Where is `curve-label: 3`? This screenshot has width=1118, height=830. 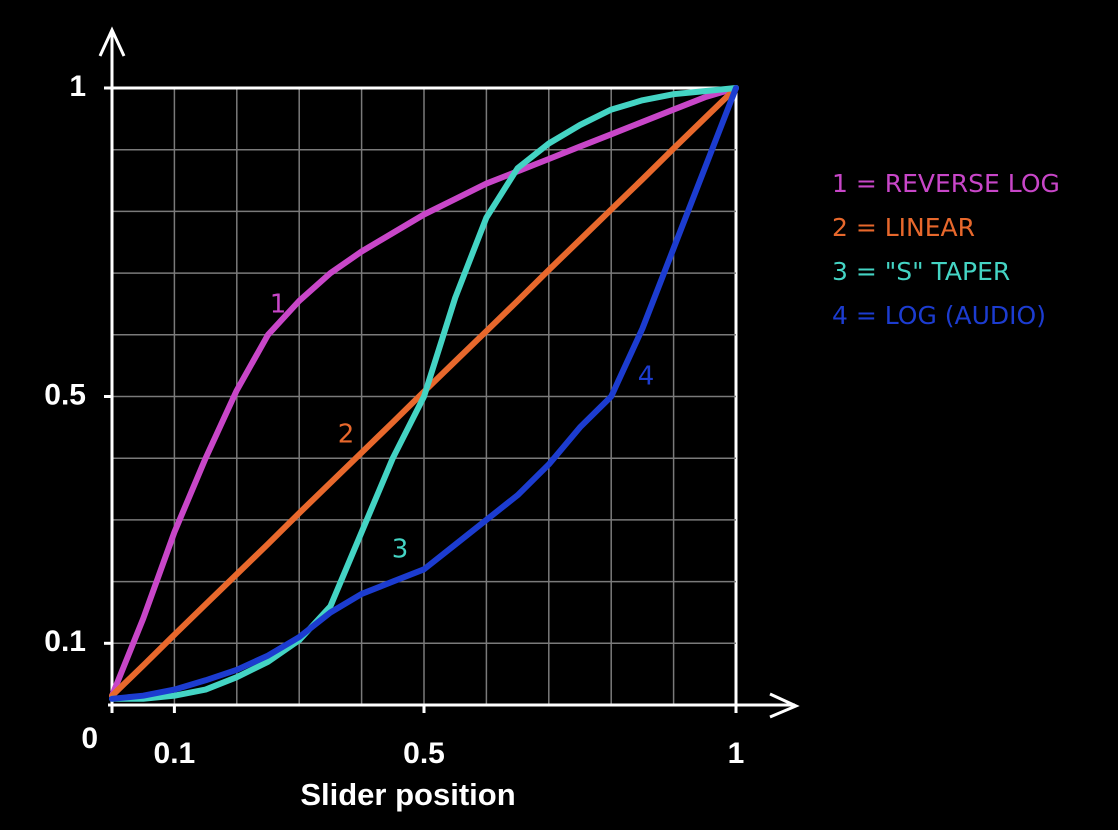
curve-label: 3 is located at coordinates (400, 550).